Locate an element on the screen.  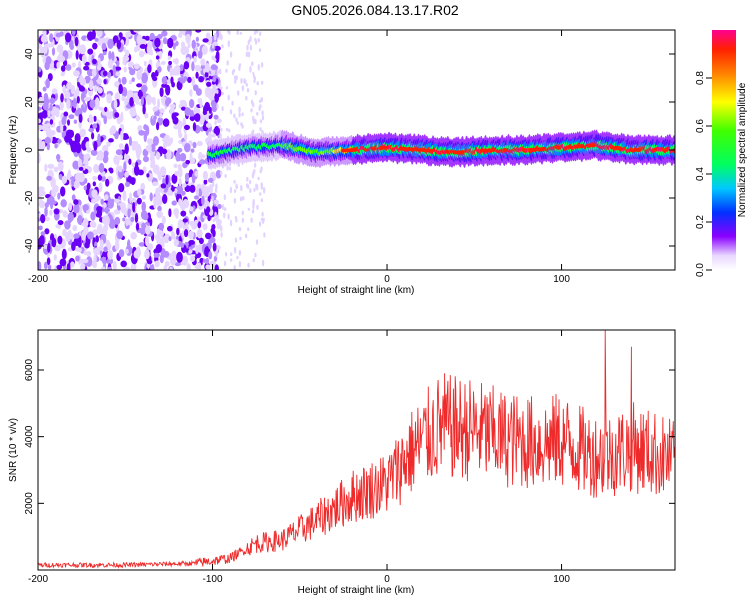
spectrogram-ytick-label: -20 is located at coordinates (29, 197).